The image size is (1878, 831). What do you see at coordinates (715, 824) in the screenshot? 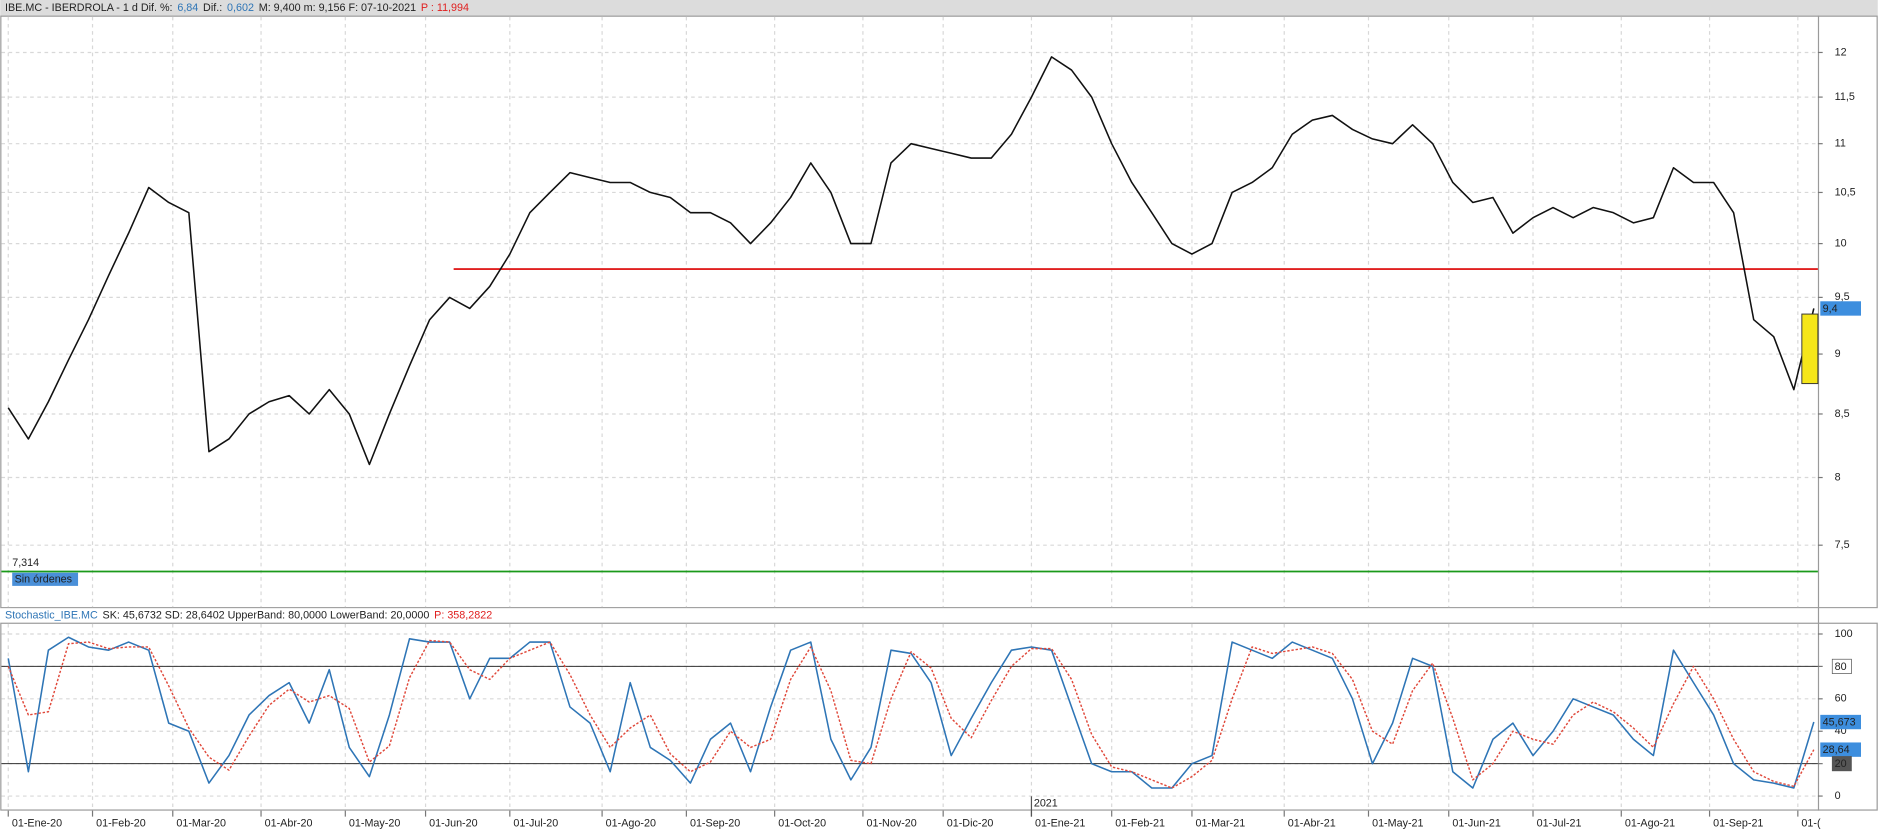
I see `x-tick-label: 01-Sep-20` at bounding box center [715, 824].